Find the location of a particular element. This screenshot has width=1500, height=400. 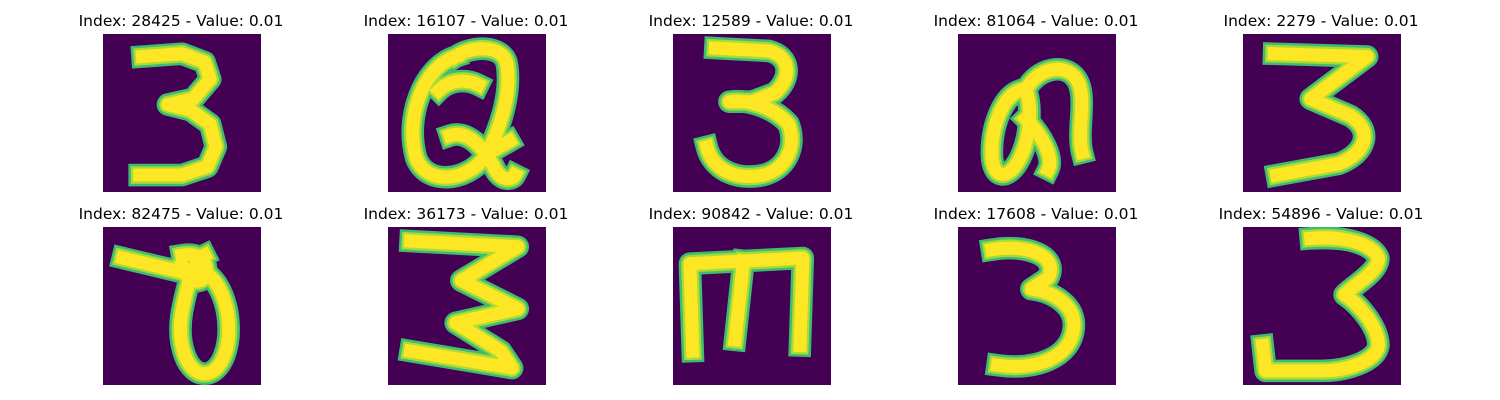

image-panel-10: Index: 54896 - Value: 0.01 is located at coordinates (1321, 299).